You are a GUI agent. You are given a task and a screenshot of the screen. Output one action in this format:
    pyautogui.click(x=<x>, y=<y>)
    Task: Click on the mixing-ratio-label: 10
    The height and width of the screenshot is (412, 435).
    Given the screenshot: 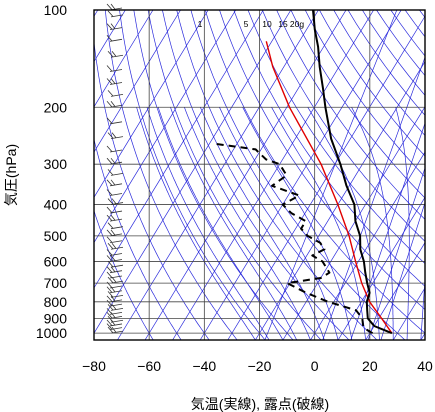 What is the action you would take?
    pyautogui.click(x=267, y=24)
    